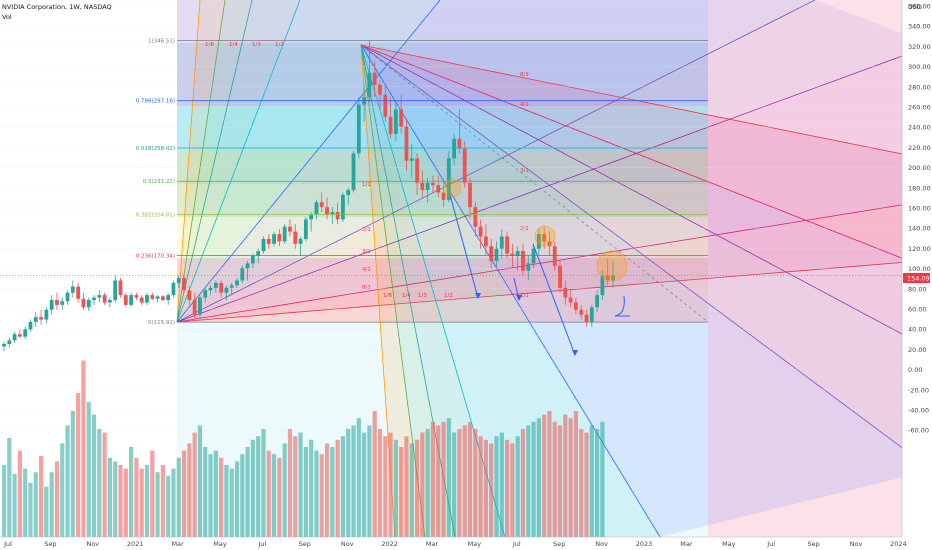 Image resolution: width=932 pixels, height=550 pixels. Describe the element at coordinates (601, 544) in the screenshot. I see `time-tick: Nov` at that location.